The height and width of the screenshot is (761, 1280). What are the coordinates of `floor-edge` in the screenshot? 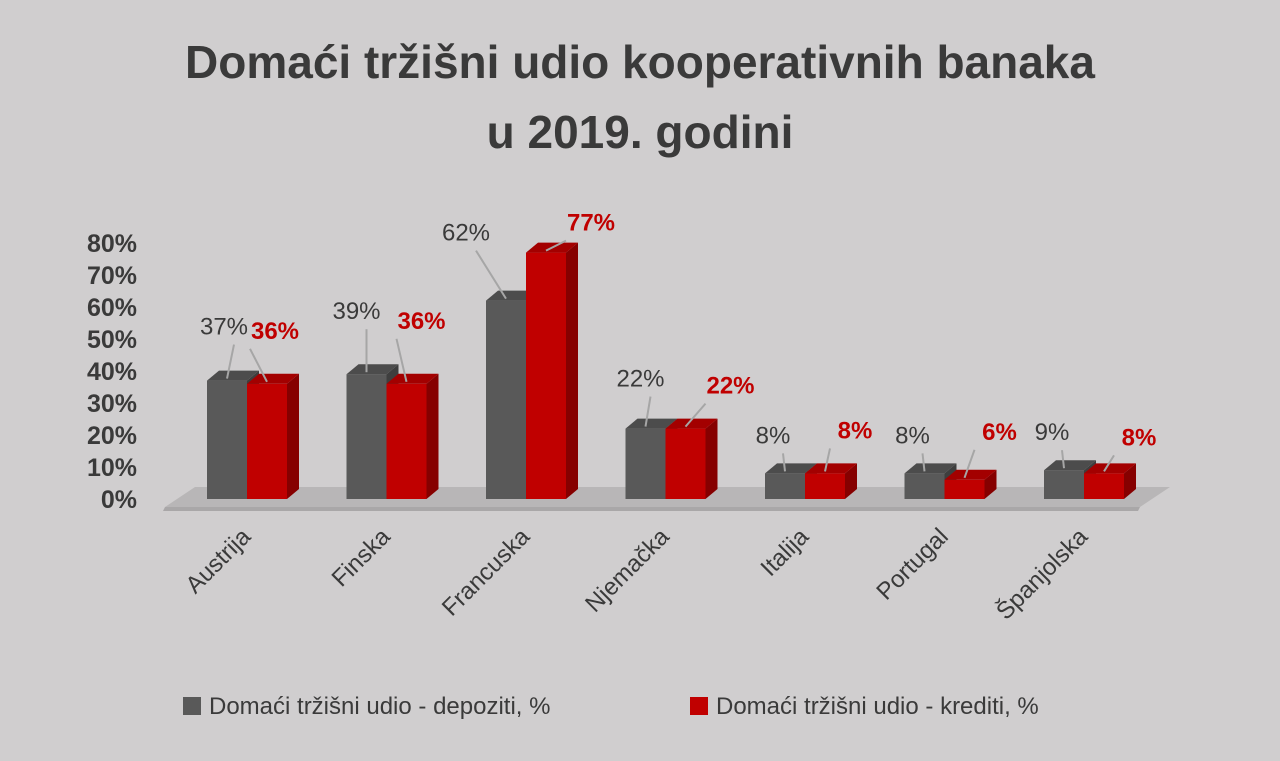 It's located at (651, 509).